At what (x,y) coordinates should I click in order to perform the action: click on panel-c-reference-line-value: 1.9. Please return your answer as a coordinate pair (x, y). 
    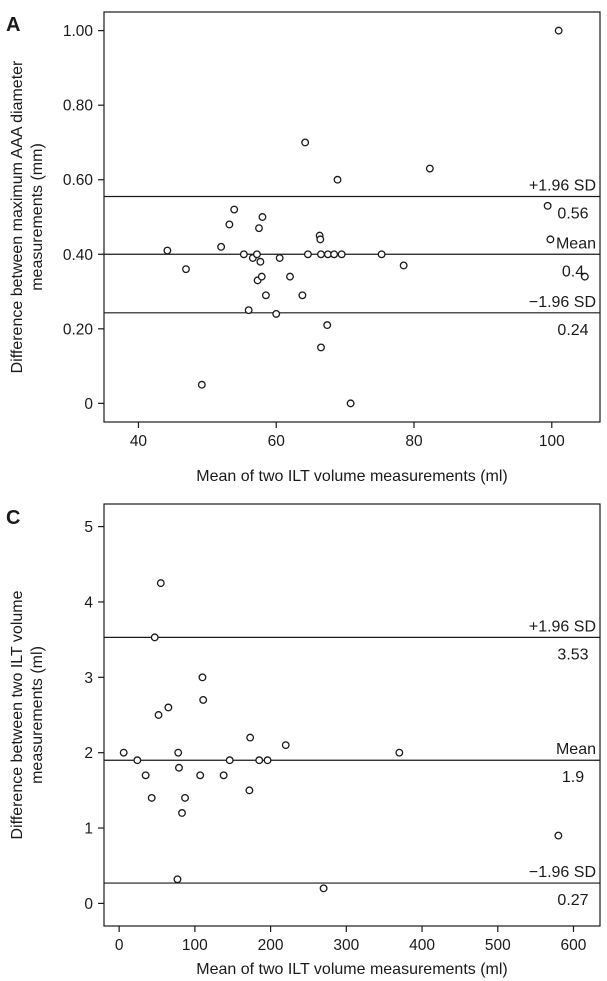
    Looking at the image, I should click on (573, 777).